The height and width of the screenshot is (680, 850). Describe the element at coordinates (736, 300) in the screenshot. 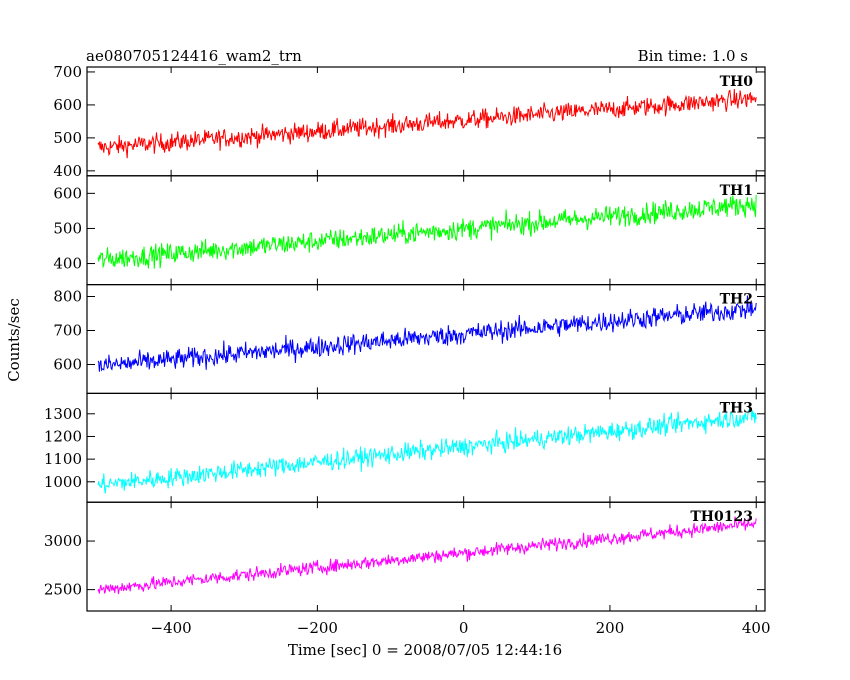

I see `panel-label-th2: TH2` at that location.